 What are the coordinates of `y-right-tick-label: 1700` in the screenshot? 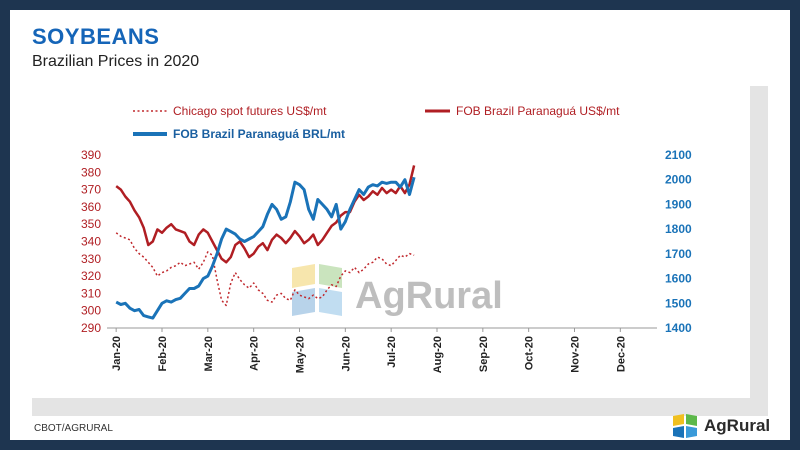 It's located at (678, 254).